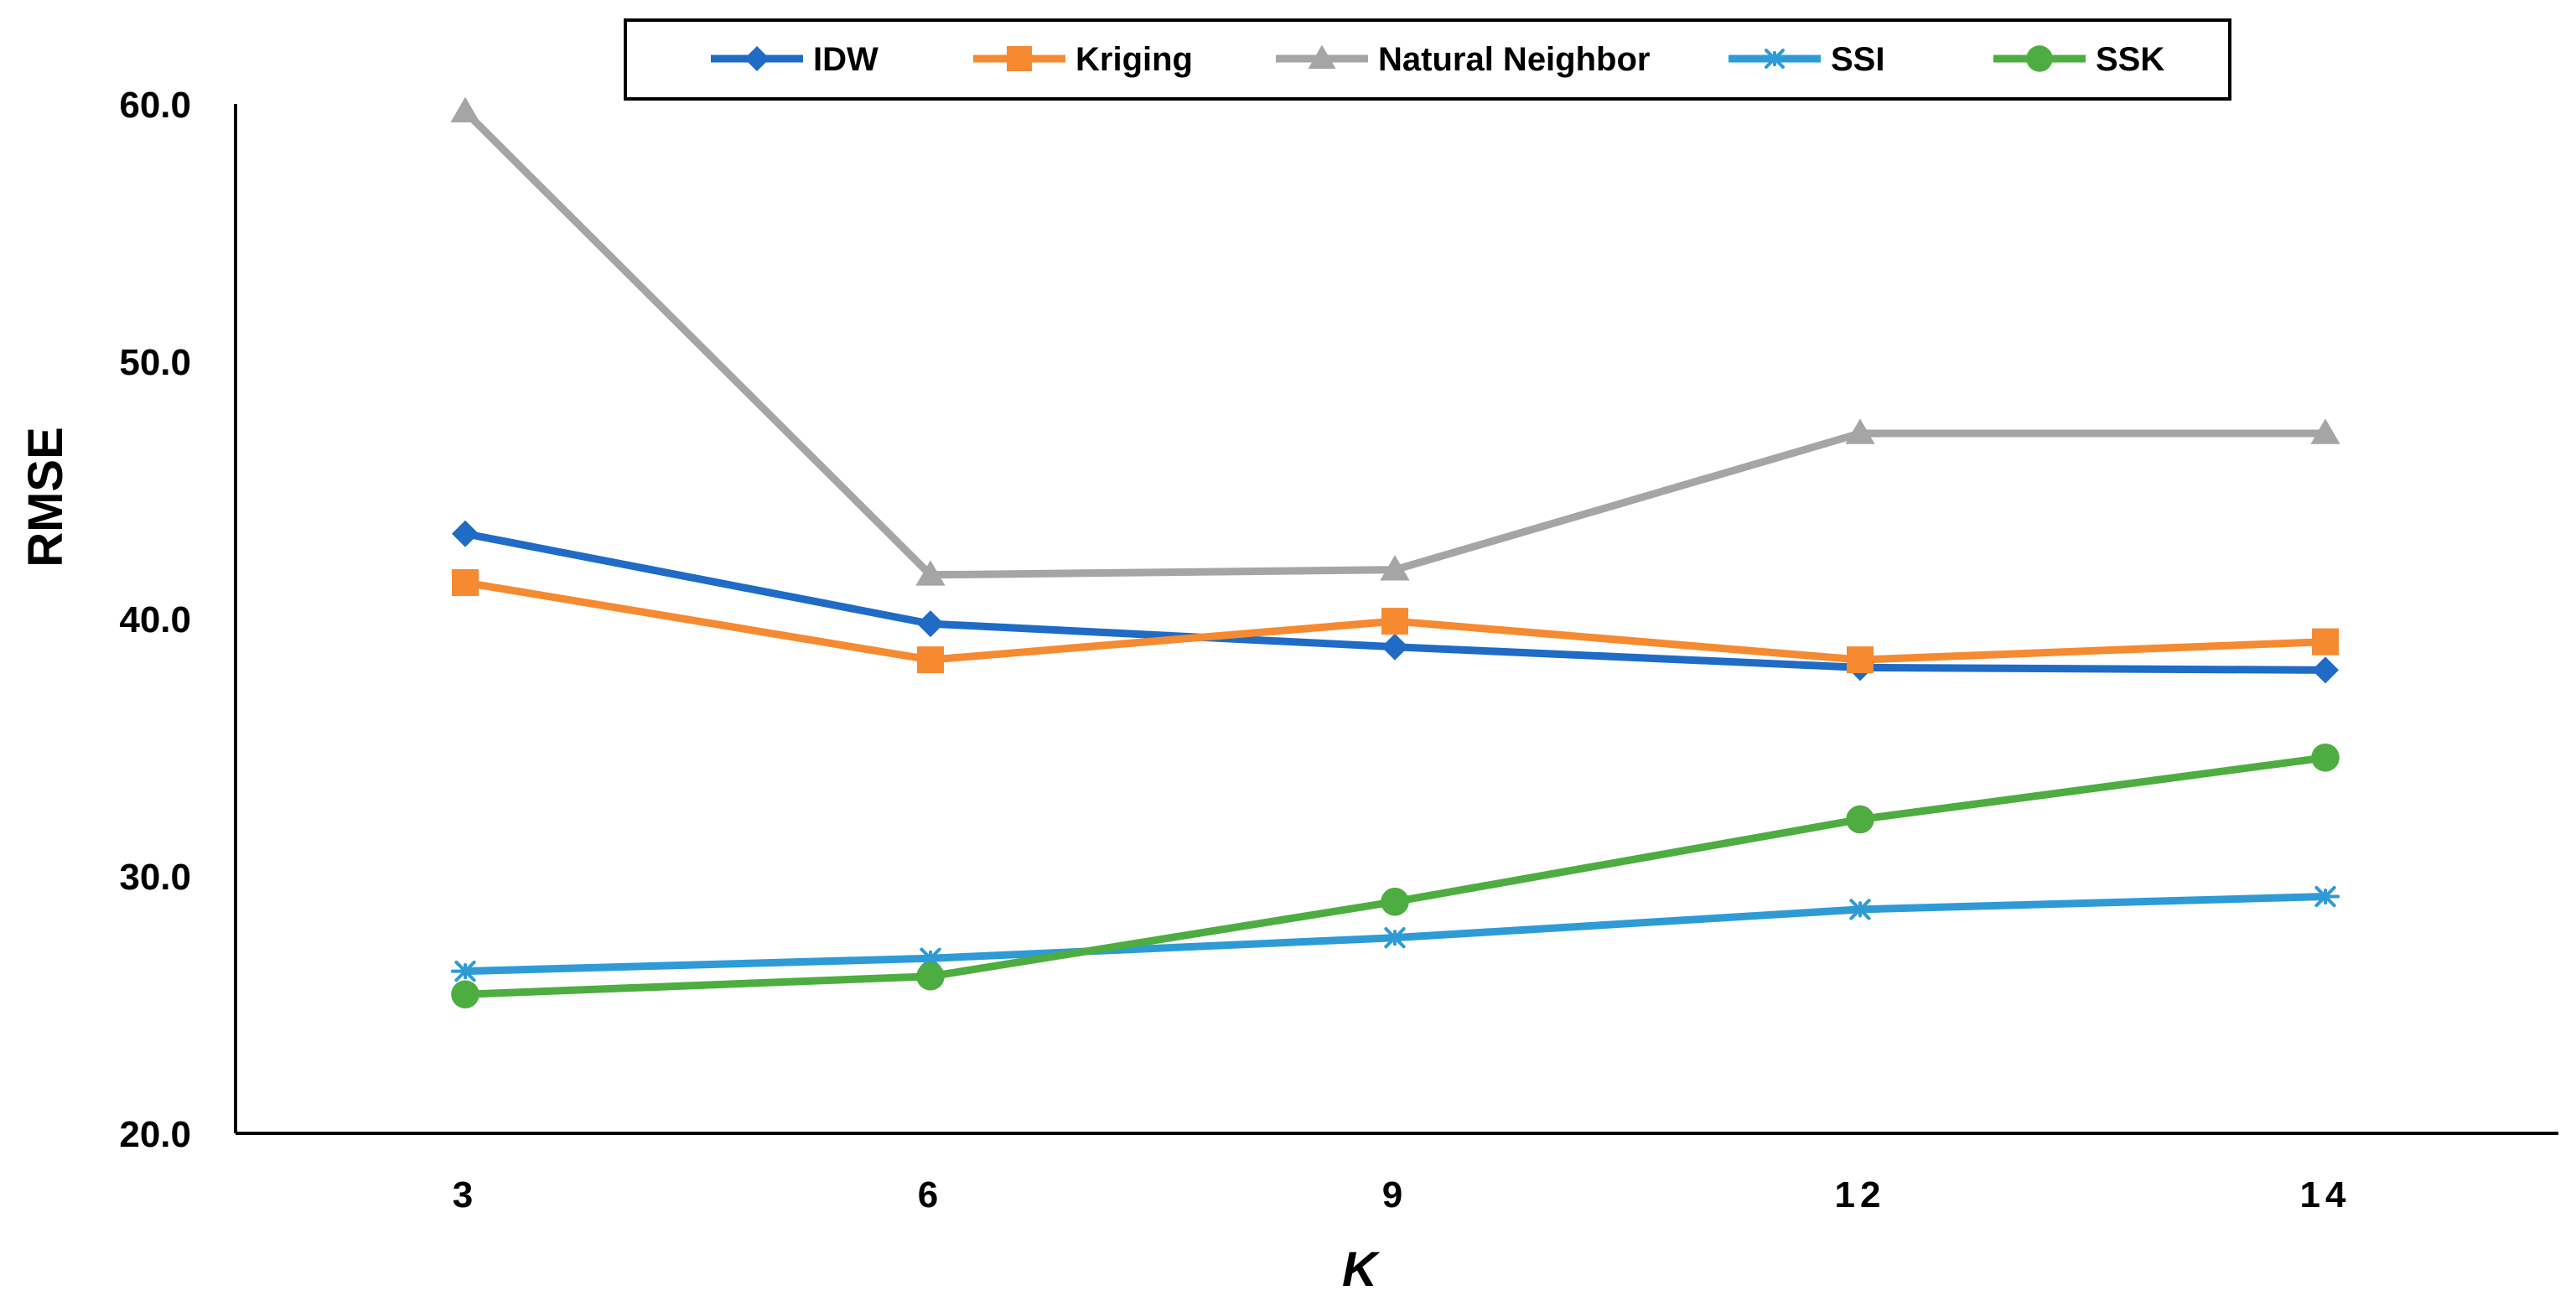  Describe the element at coordinates (846, 60) in the screenshot. I see `legend-label-idw: IDW` at that location.